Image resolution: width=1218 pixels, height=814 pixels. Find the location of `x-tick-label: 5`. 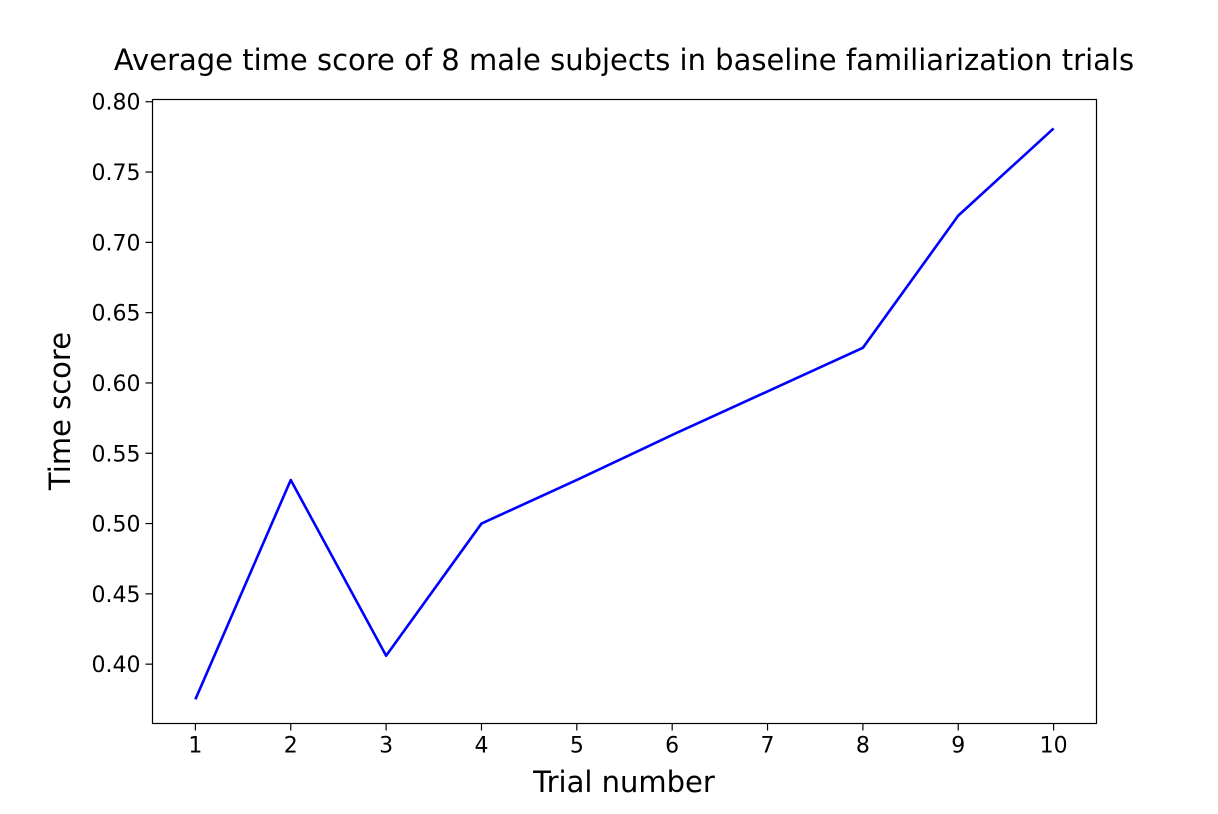

x-tick-label: 5 is located at coordinates (577, 746).